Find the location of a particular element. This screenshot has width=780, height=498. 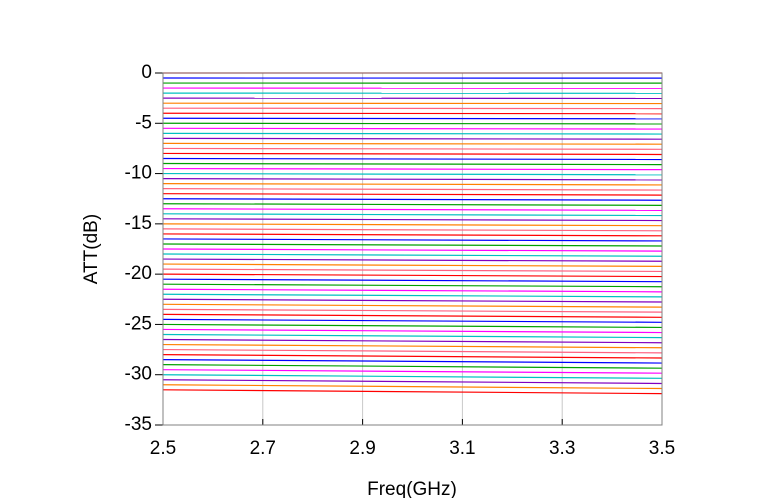

y-tick-label: -35 is located at coordinates (138, 424).